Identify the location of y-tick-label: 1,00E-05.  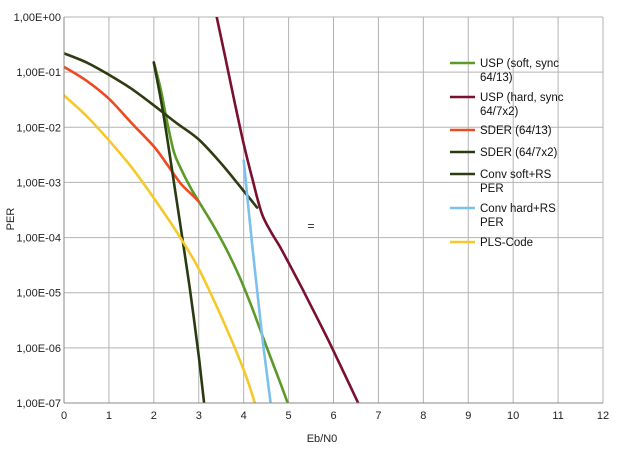
(38, 294).